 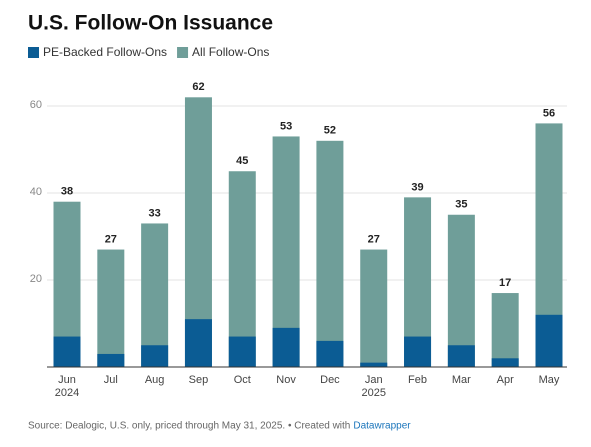 I want to click on x-tick-label: Nov, so click(x=286, y=380).